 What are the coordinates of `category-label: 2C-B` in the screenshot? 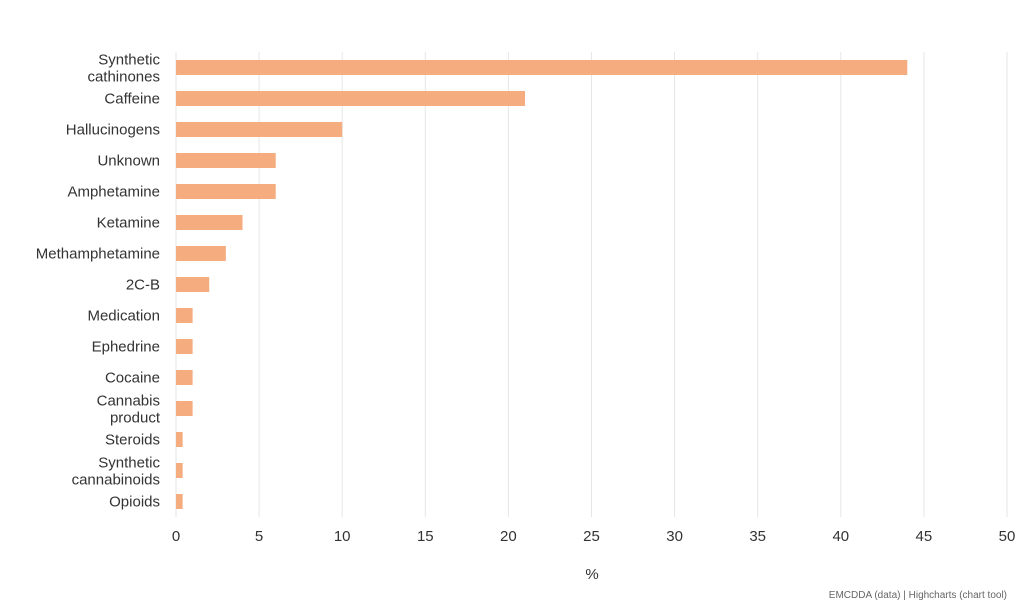 It's located at (143, 285).